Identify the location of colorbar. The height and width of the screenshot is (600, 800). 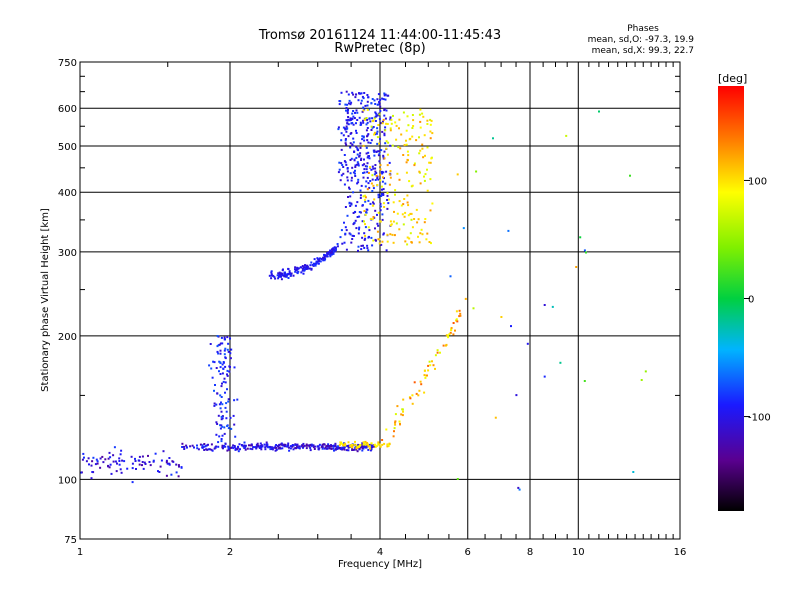
(731, 298).